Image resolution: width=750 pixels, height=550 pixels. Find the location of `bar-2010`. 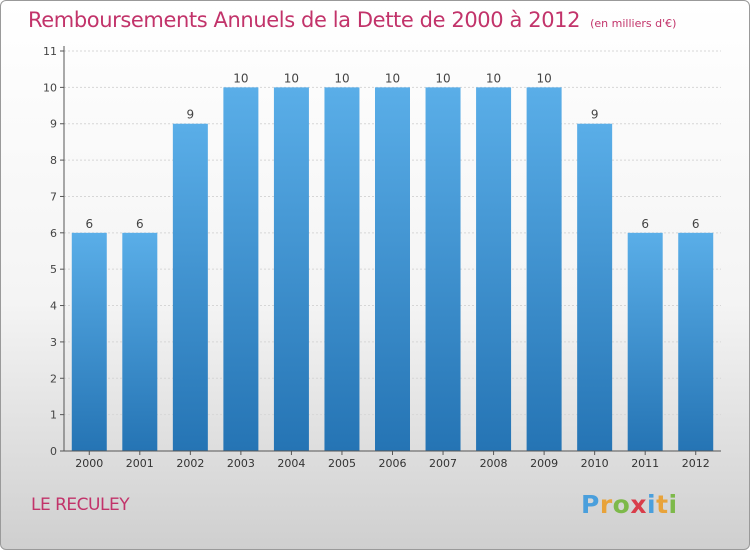

bar-2010 is located at coordinates (595, 287).